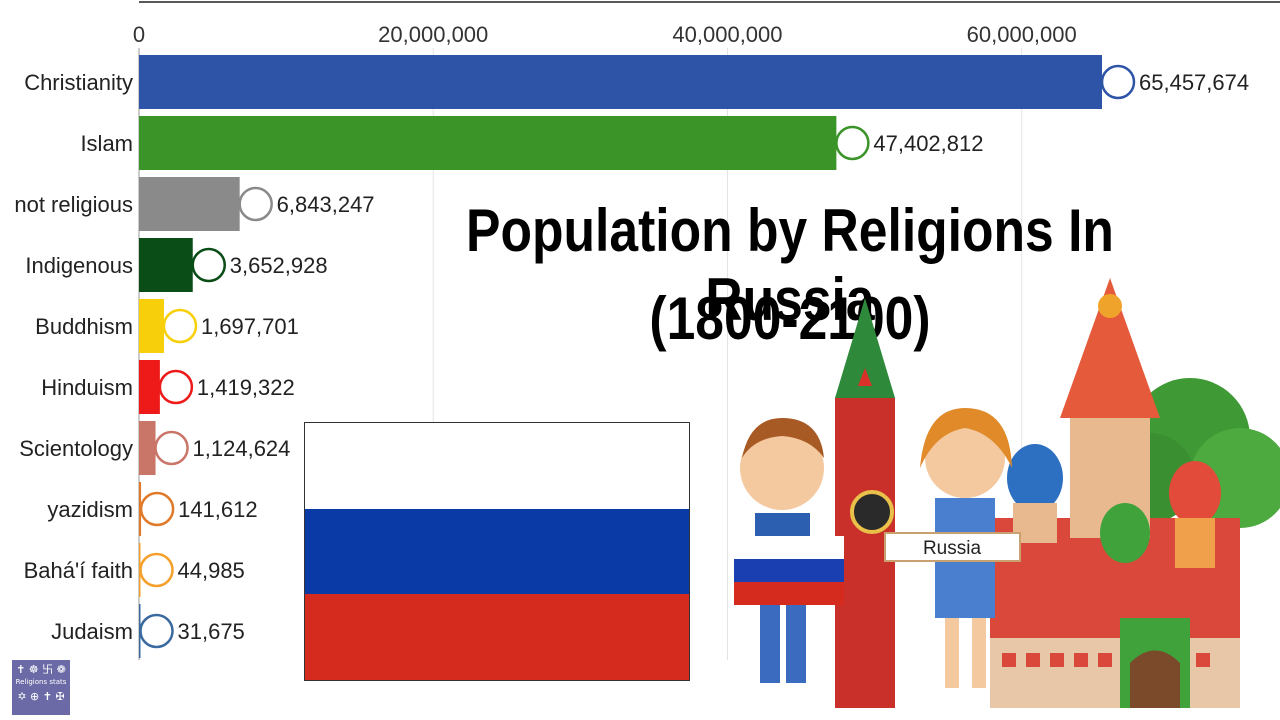 The width and height of the screenshot is (1280, 720). What do you see at coordinates (250, 326) in the screenshot?
I see `value-label: 1,697,701` at bounding box center [250, 326].